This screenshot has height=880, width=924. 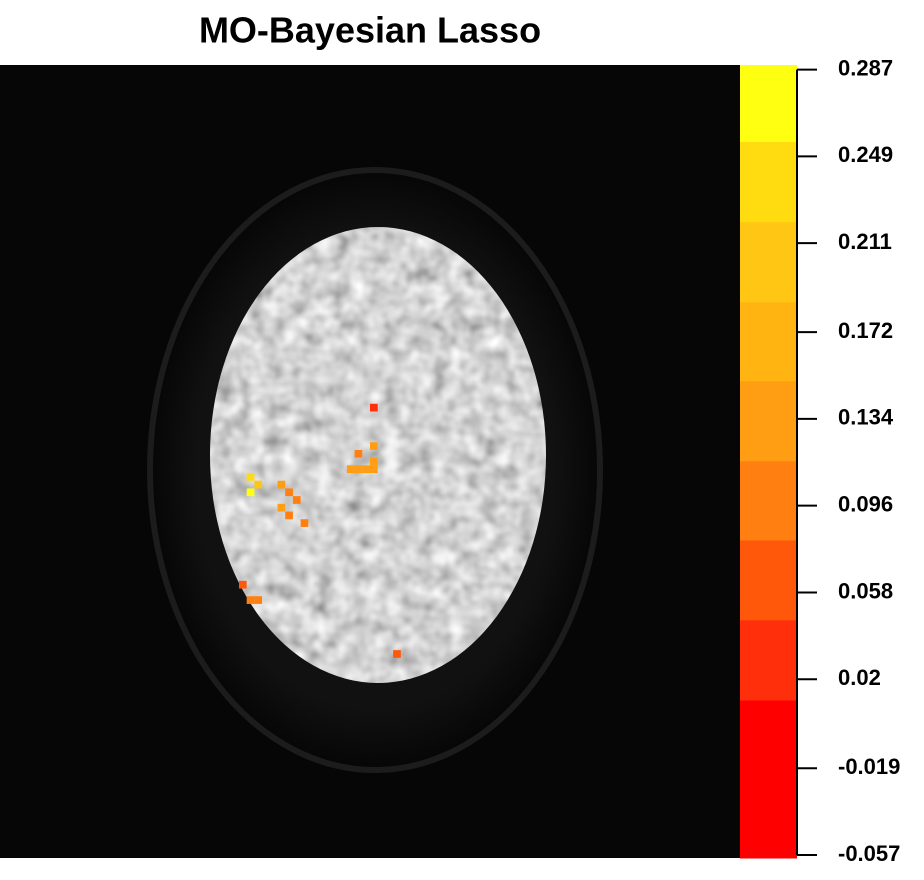 I want to click on colorbar-tick-label: 0.096, so click(x=865, y=503).